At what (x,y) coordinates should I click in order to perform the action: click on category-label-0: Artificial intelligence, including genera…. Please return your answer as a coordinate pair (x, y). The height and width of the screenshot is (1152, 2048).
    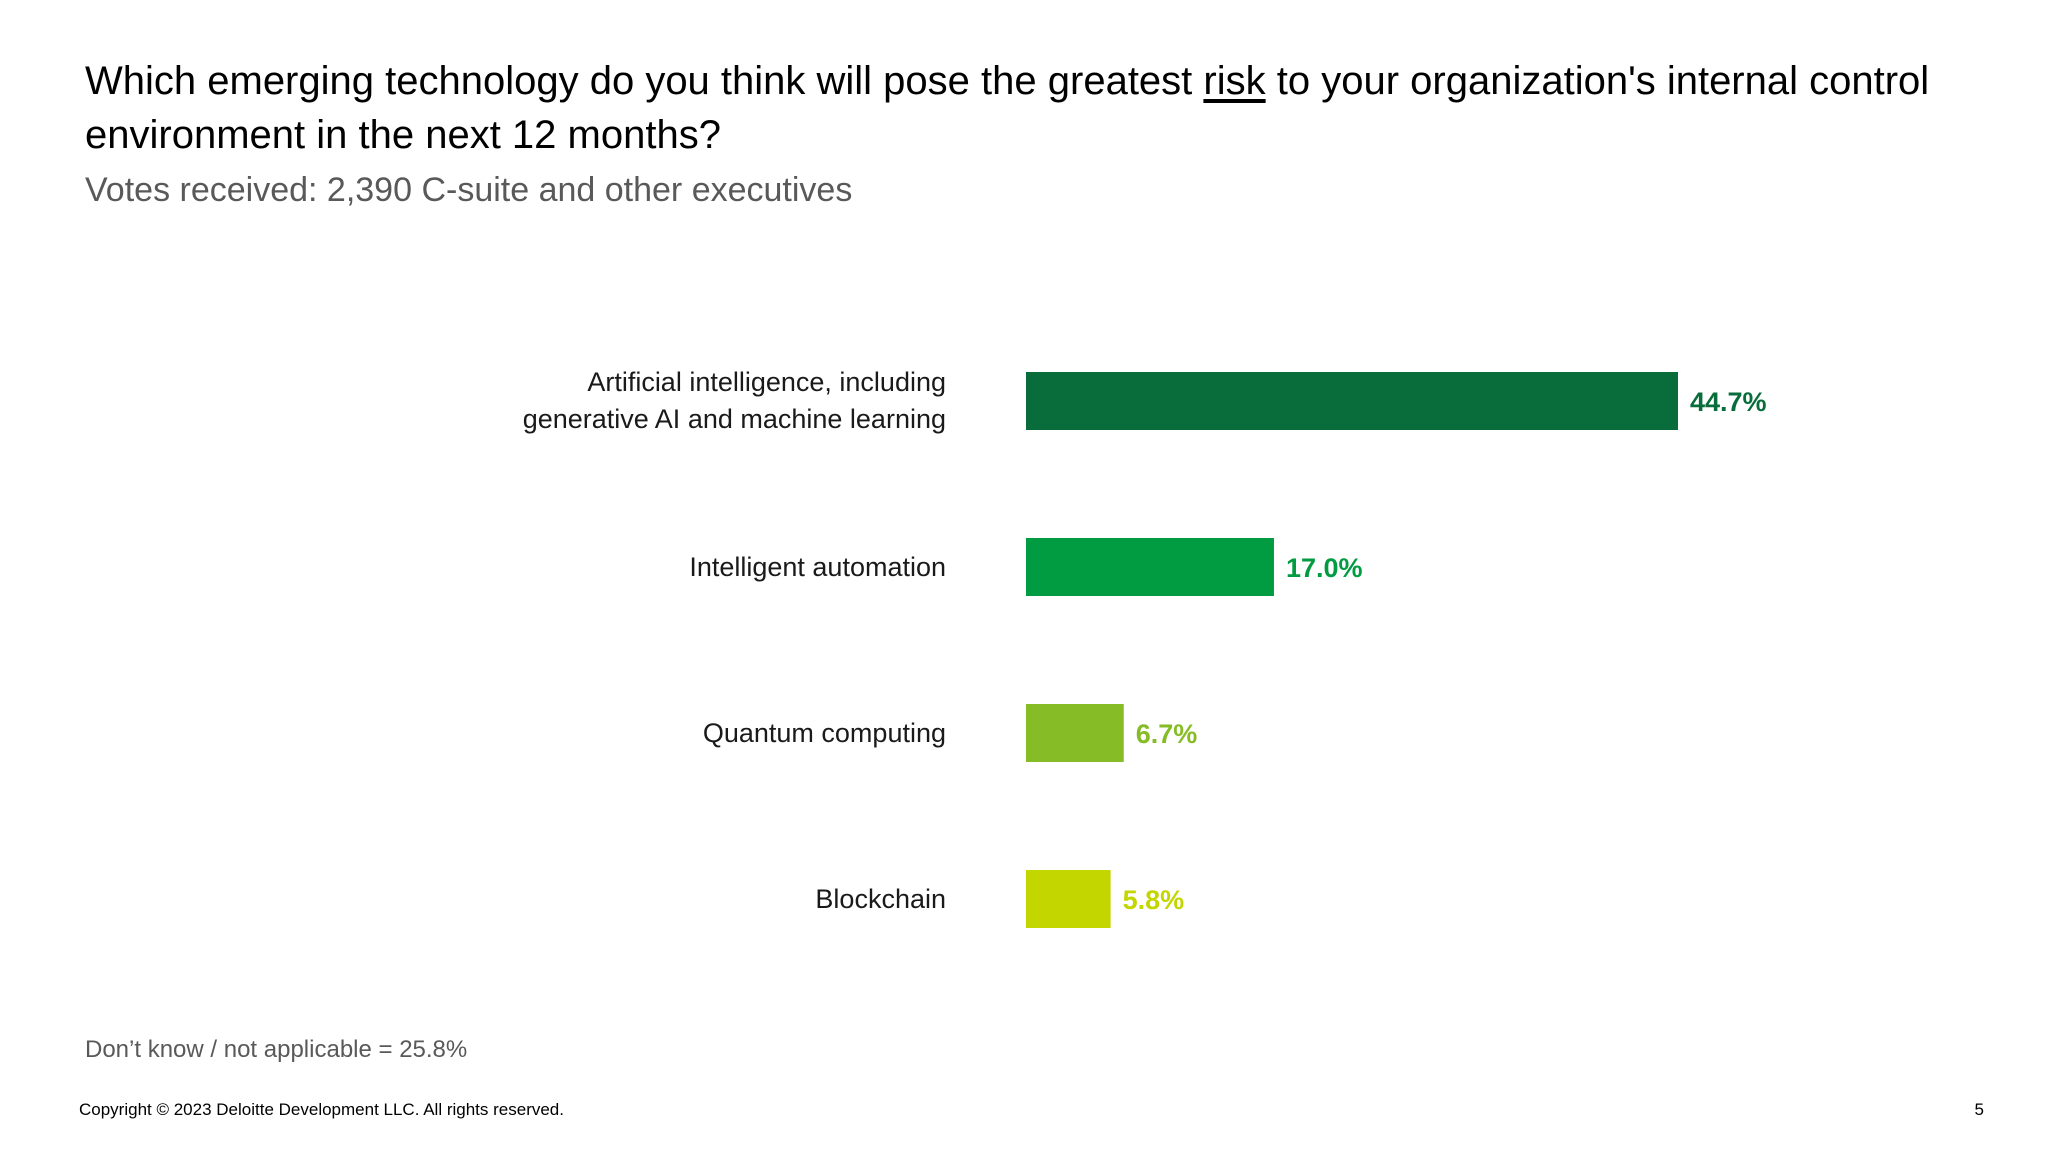
    Looking at the image, I should click on (646, 401).